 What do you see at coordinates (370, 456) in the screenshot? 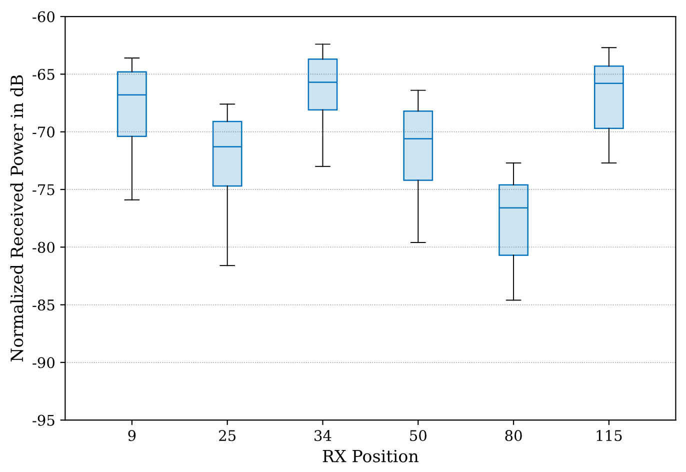
I see `x-axis-title: RX Position` at bounding box center [370, 456].